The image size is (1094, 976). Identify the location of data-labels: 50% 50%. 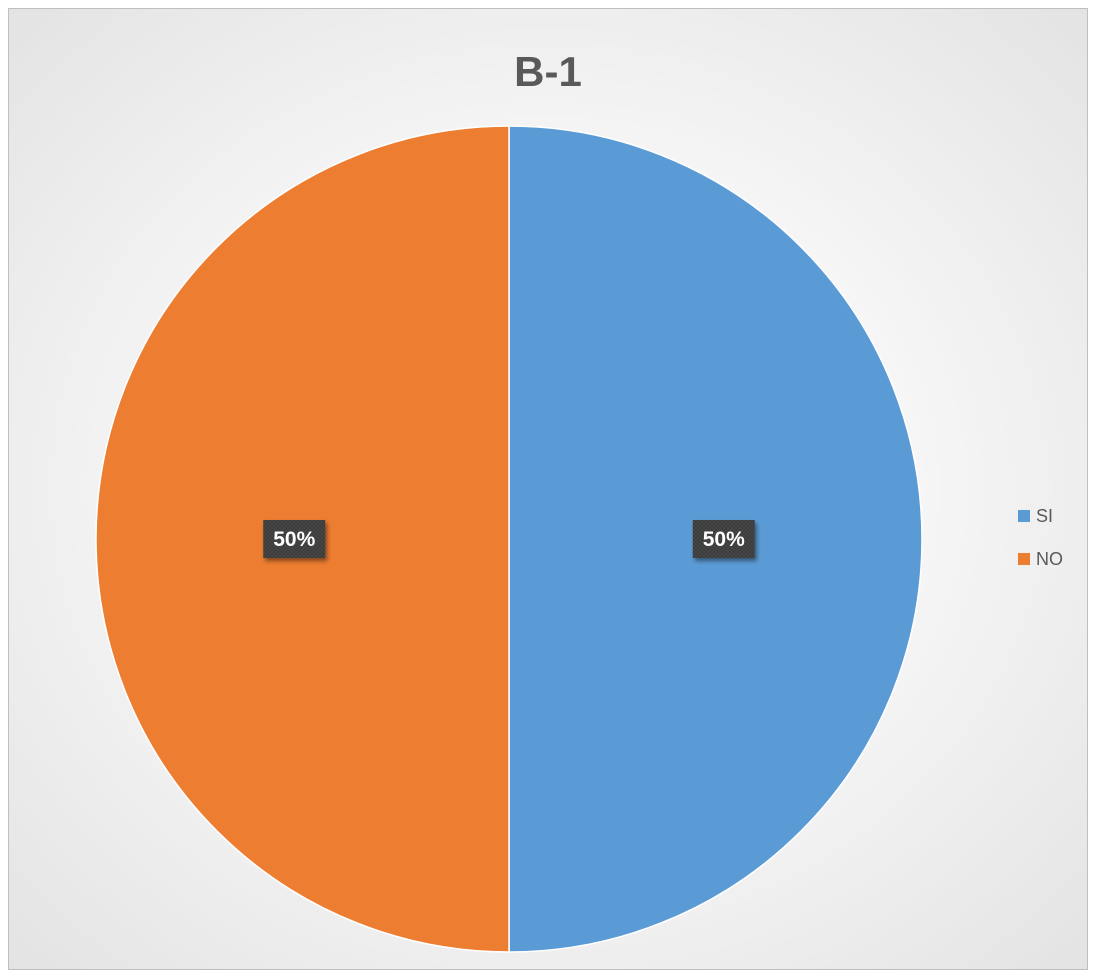
(509, 539).